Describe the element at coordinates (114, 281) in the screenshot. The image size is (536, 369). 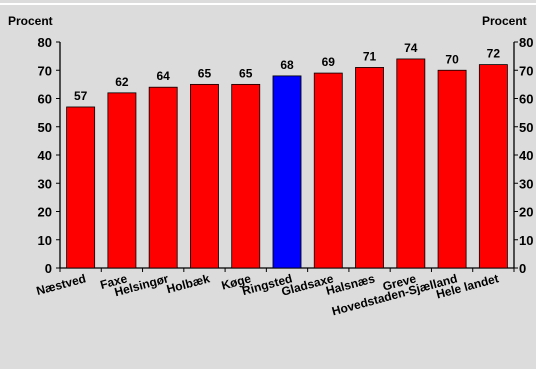
I see `x-tick-label: Faxe` at that location.